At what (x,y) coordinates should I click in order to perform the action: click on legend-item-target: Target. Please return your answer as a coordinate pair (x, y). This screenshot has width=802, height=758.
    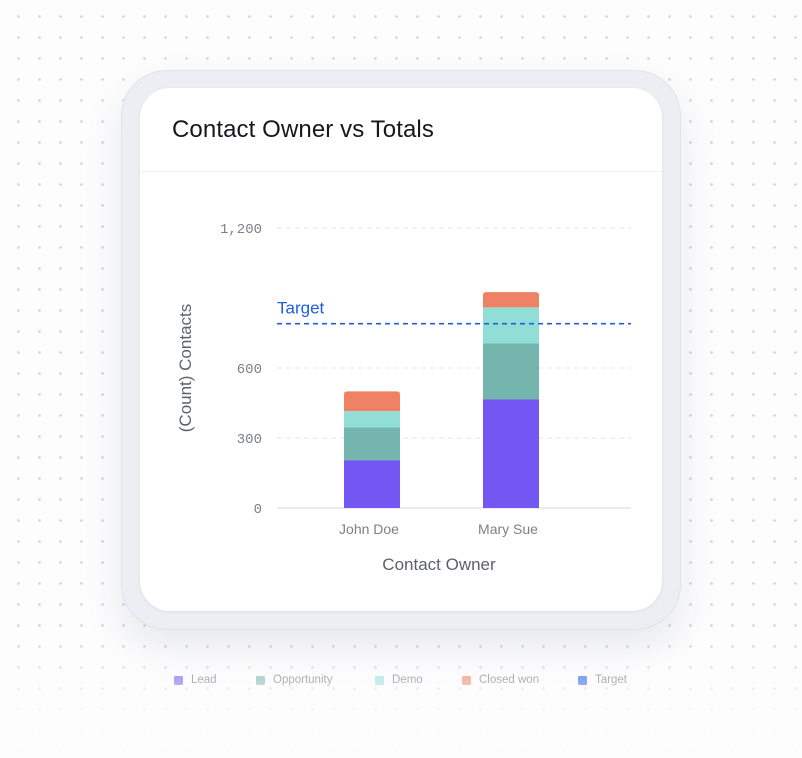
    Looking at the image, I should click on (602, 680).